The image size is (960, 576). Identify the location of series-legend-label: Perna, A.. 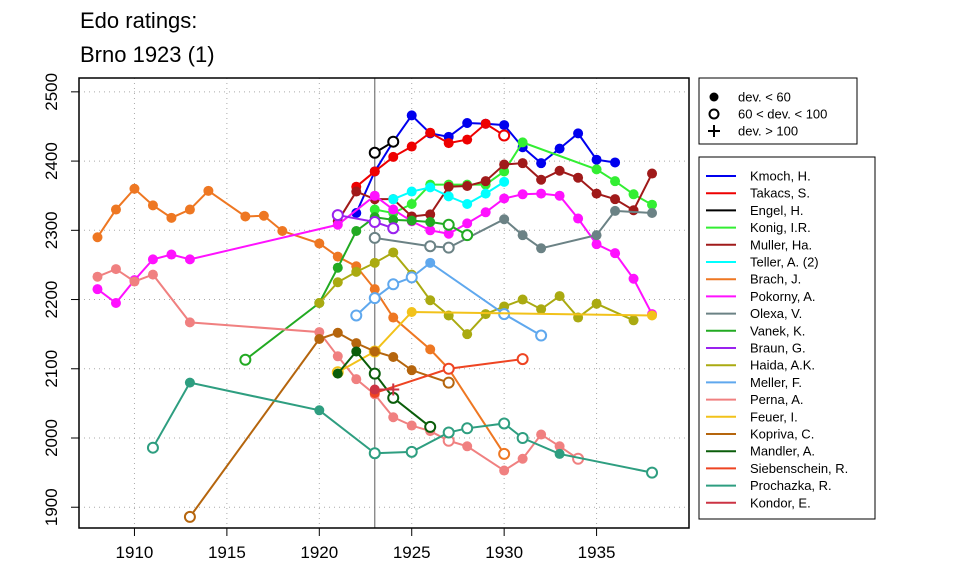
(776, 399).